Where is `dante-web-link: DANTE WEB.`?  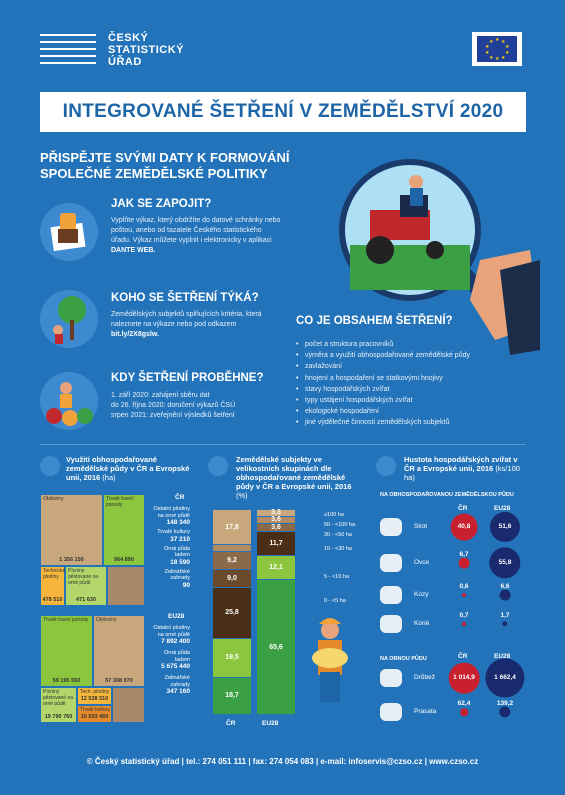 dante-web-link: DANTE WEB. is located at coordinates (133, 250).